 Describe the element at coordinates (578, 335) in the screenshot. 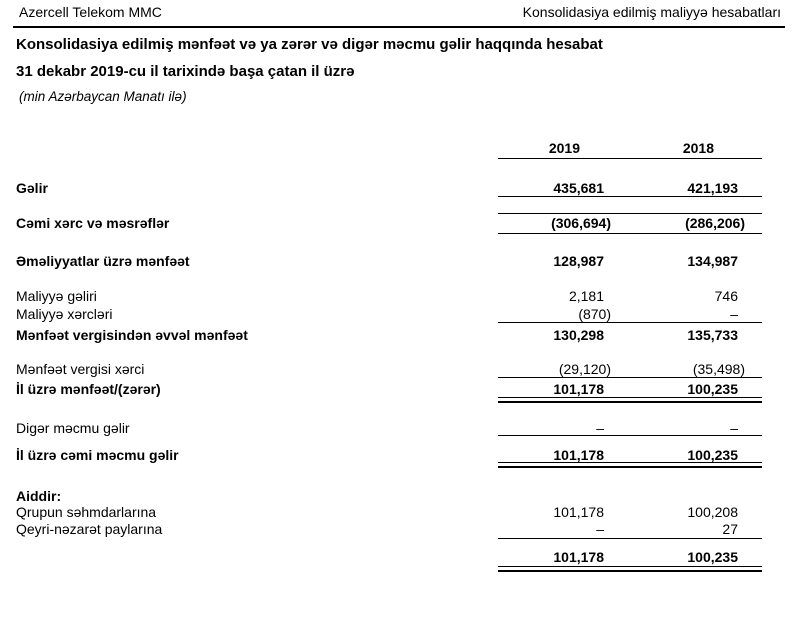

I see `row-value-2019: 130,298` at that location.